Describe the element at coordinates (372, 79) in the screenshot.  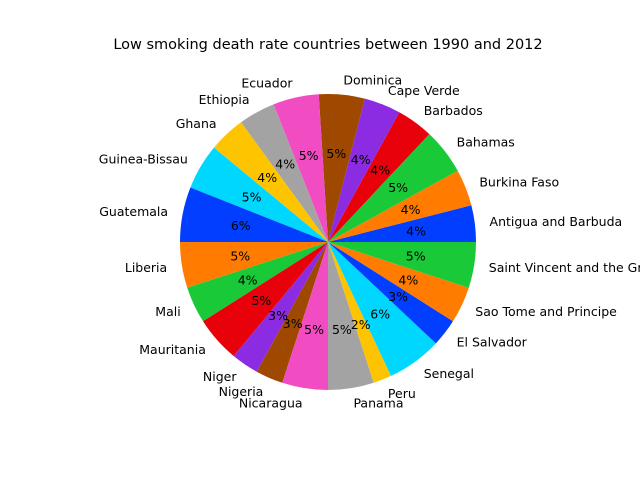
I see `label-dominica: Dominica` at that location.